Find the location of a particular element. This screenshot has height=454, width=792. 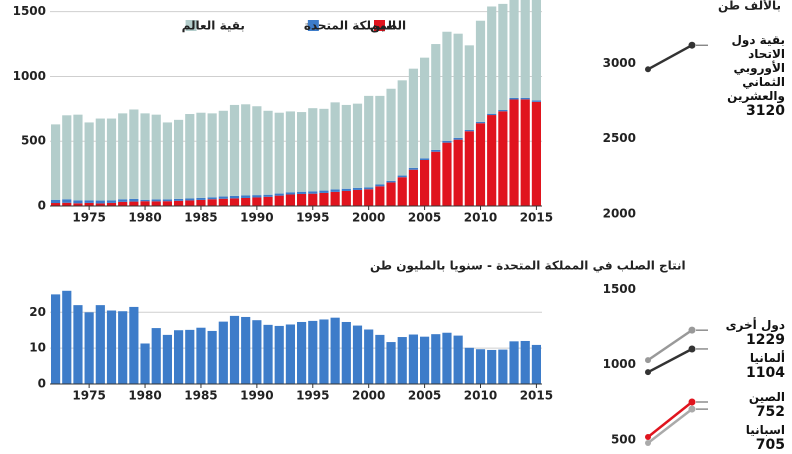

y-tick-label: 20 is located at coordinates (37, 312).